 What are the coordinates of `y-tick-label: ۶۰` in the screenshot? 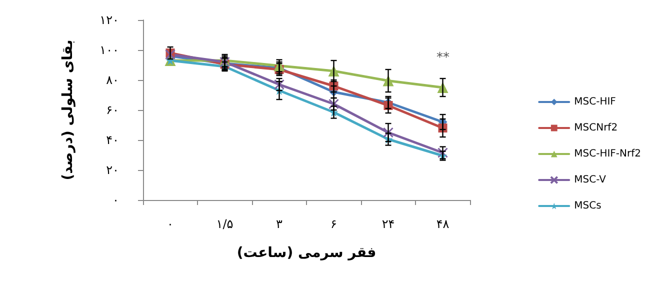 It's located at (112, 110).